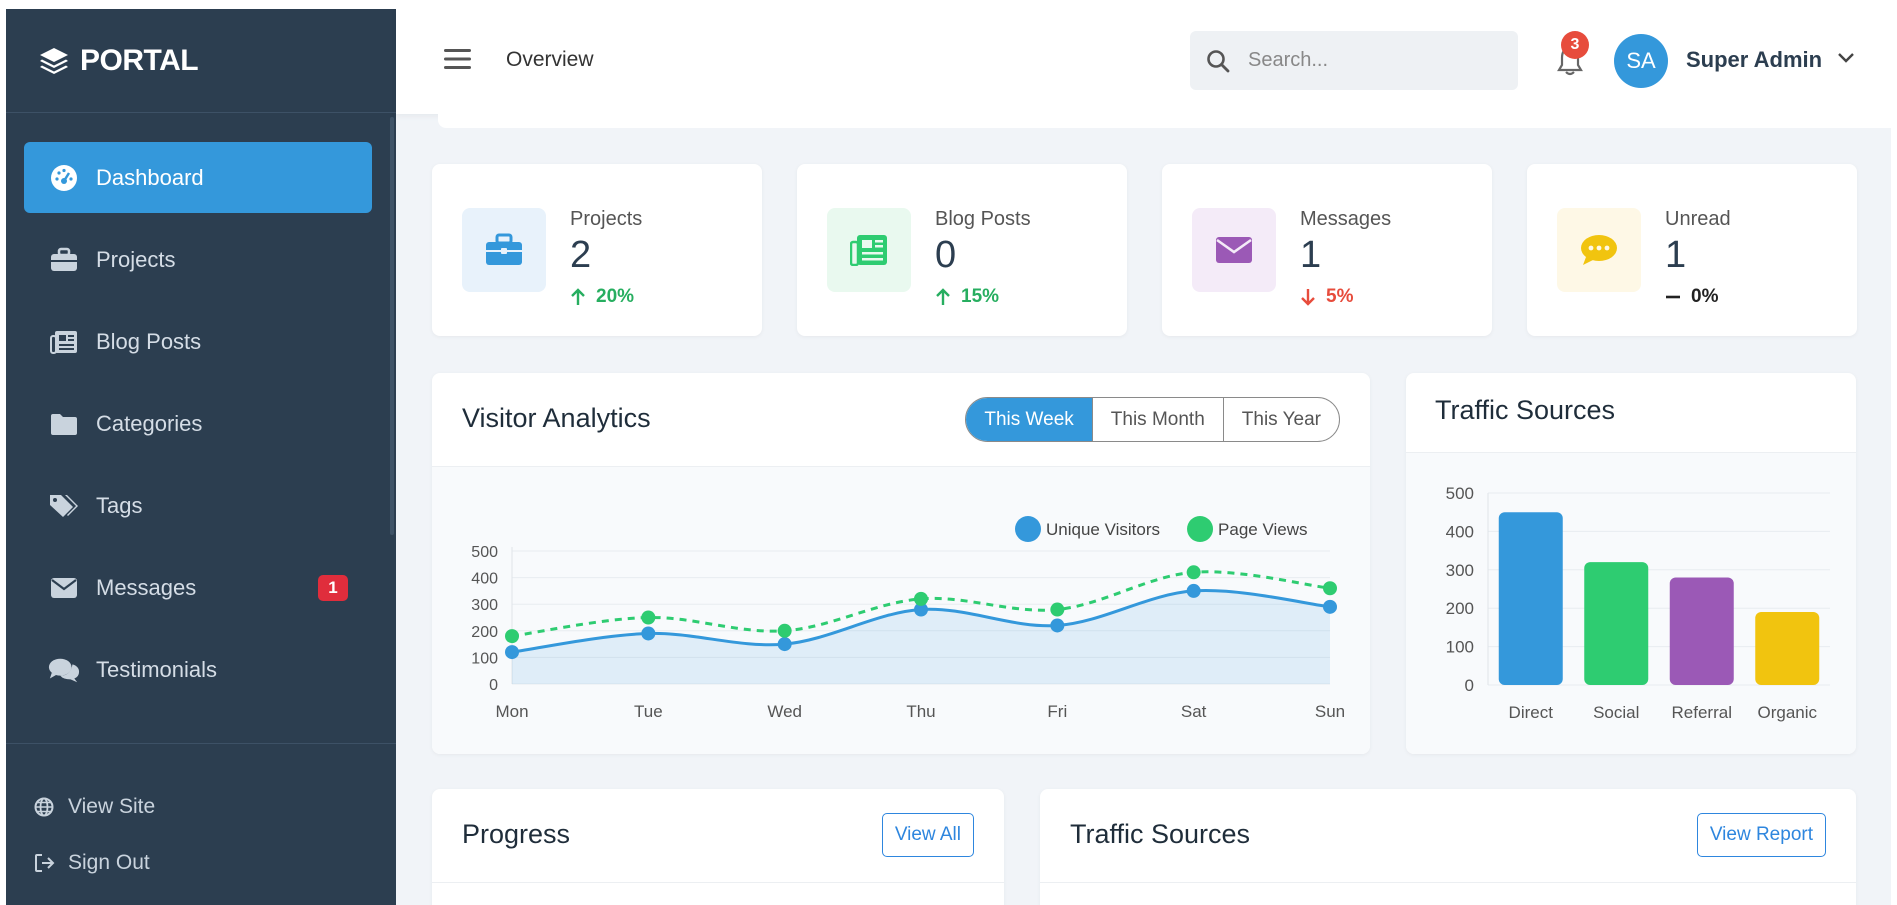  I want to click on stat-change: 15%, so click(967, 297).